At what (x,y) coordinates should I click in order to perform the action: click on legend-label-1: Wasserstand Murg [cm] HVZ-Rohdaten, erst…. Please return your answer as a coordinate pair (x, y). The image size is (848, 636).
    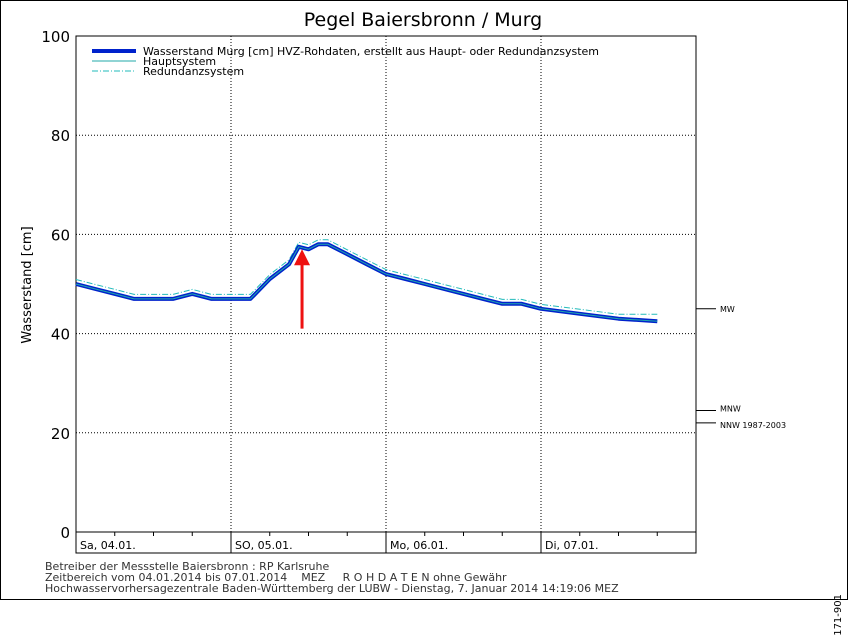
    Looking at the image, I should click on (371, 51).